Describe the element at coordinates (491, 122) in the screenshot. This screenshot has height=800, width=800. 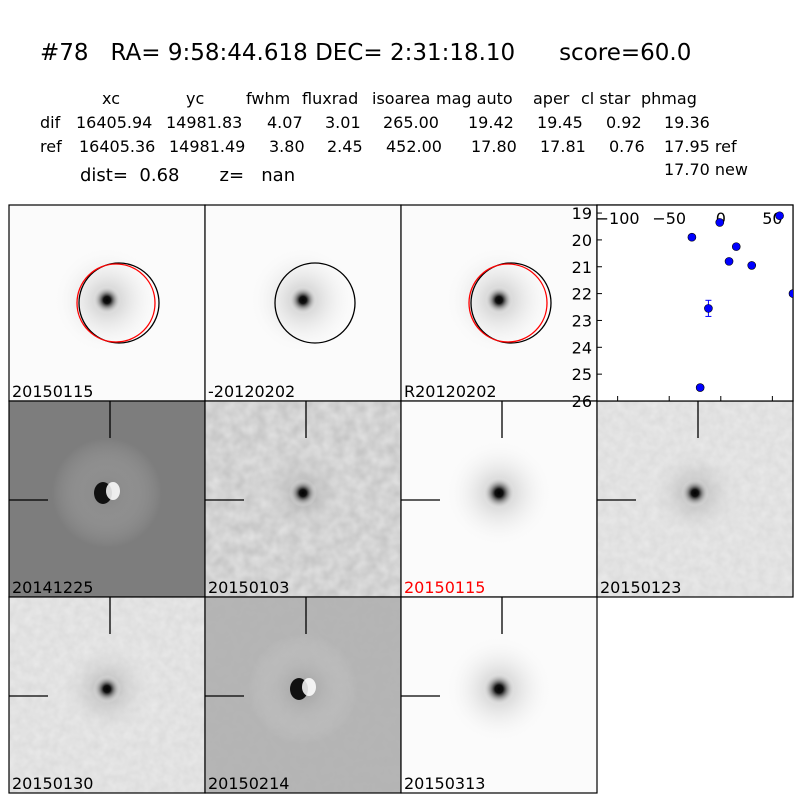
I see `dif-mag-auto: 19.42` at that location.